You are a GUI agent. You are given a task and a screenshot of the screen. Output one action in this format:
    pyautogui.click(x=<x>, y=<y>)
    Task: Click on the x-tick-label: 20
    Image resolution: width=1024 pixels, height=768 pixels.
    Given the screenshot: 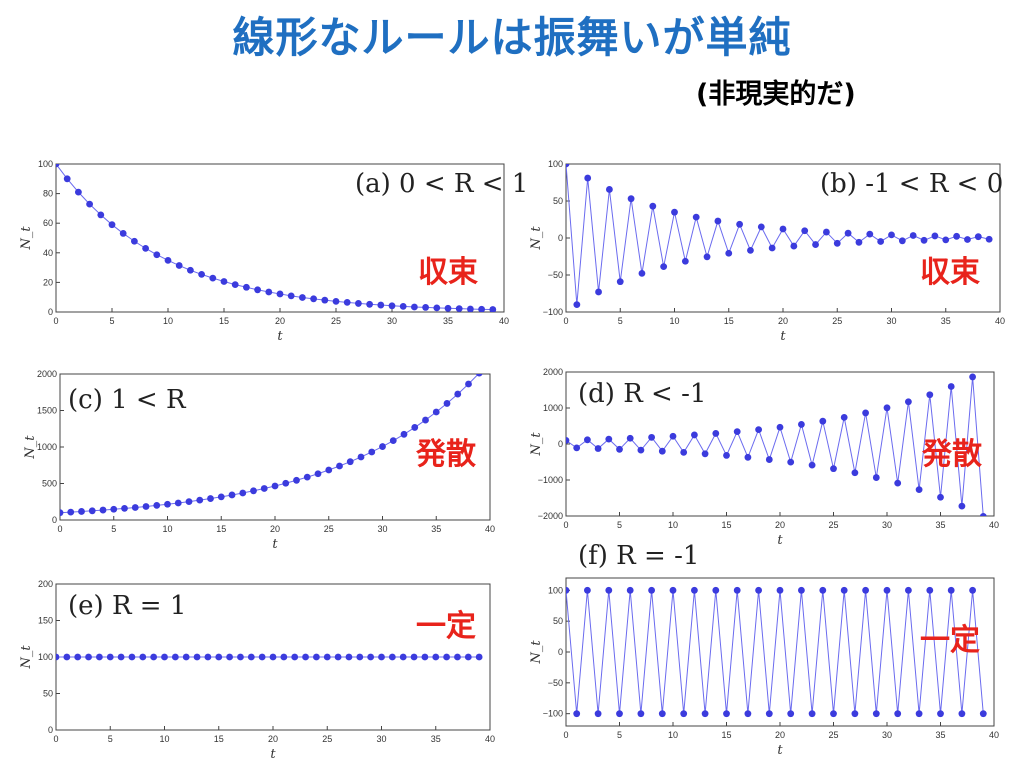 What is the action you would take?
    pyautogui.click(x=783, y=321)
    